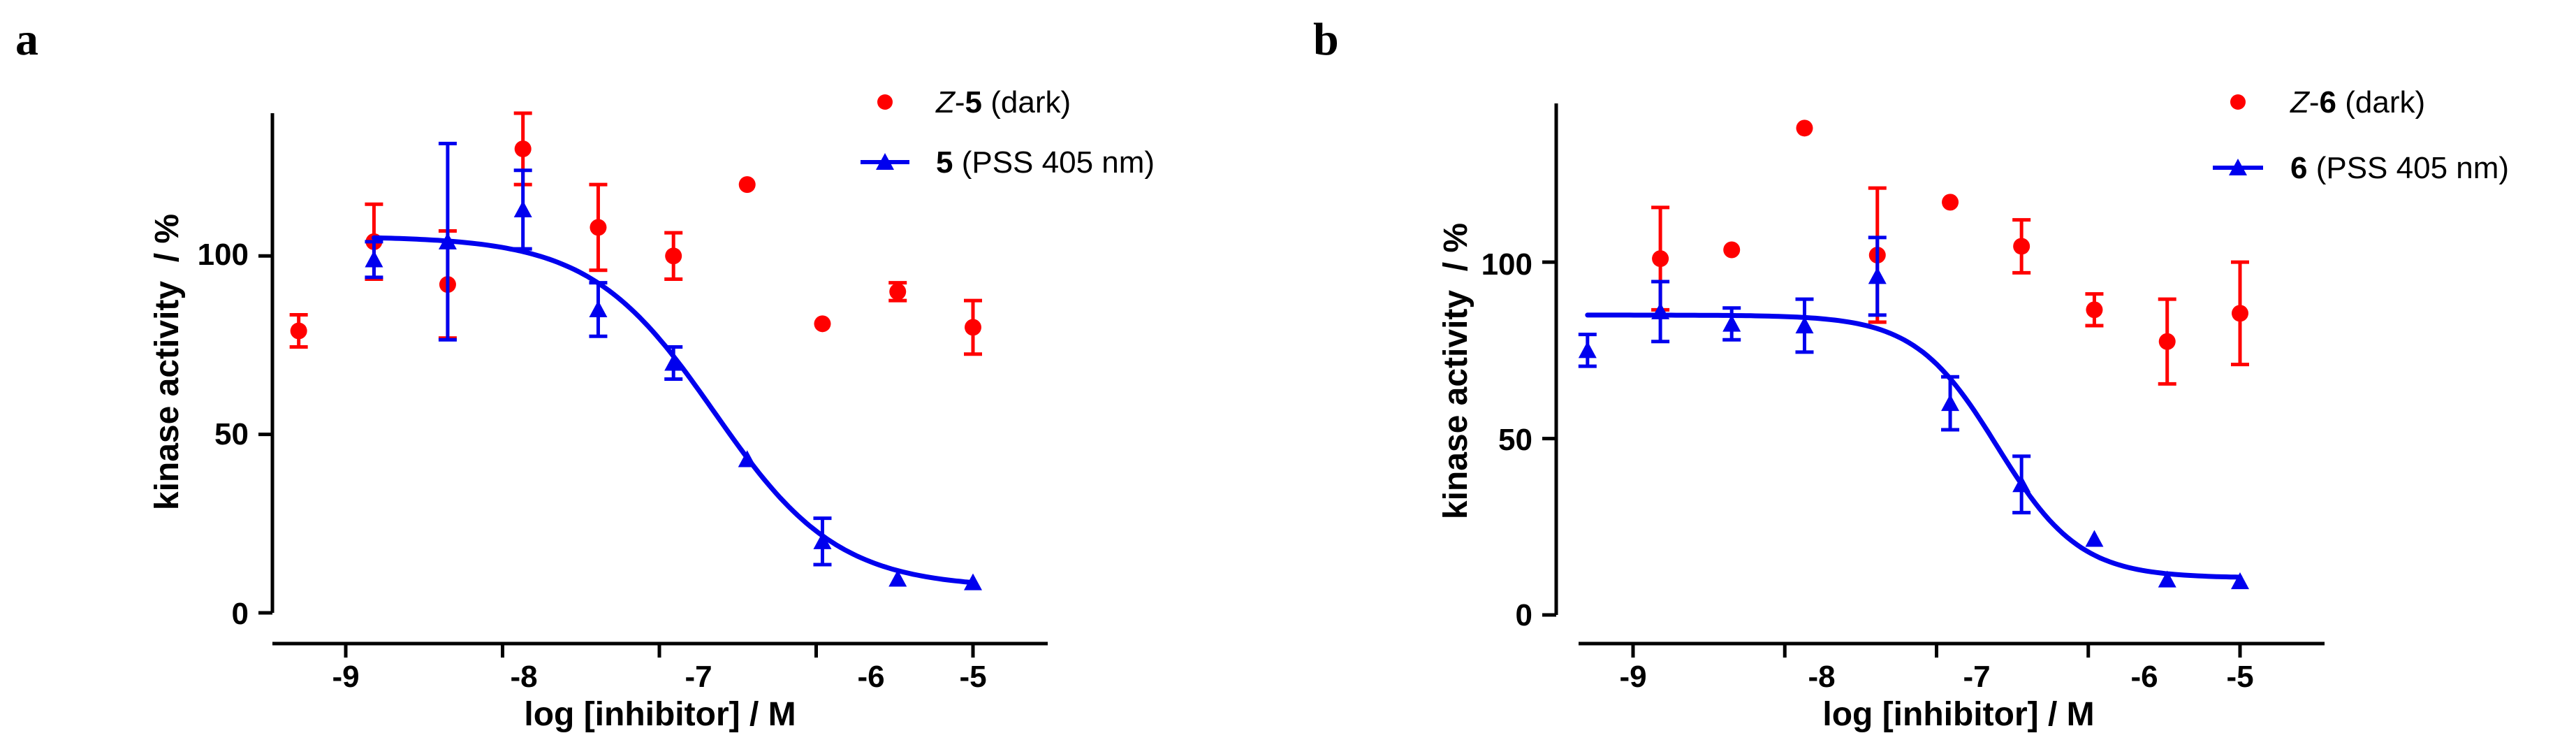 The width and height of the screenshot is (2576, 747). I want to click on y-axis-label-a: kinase activity / %, so click(167, 362).